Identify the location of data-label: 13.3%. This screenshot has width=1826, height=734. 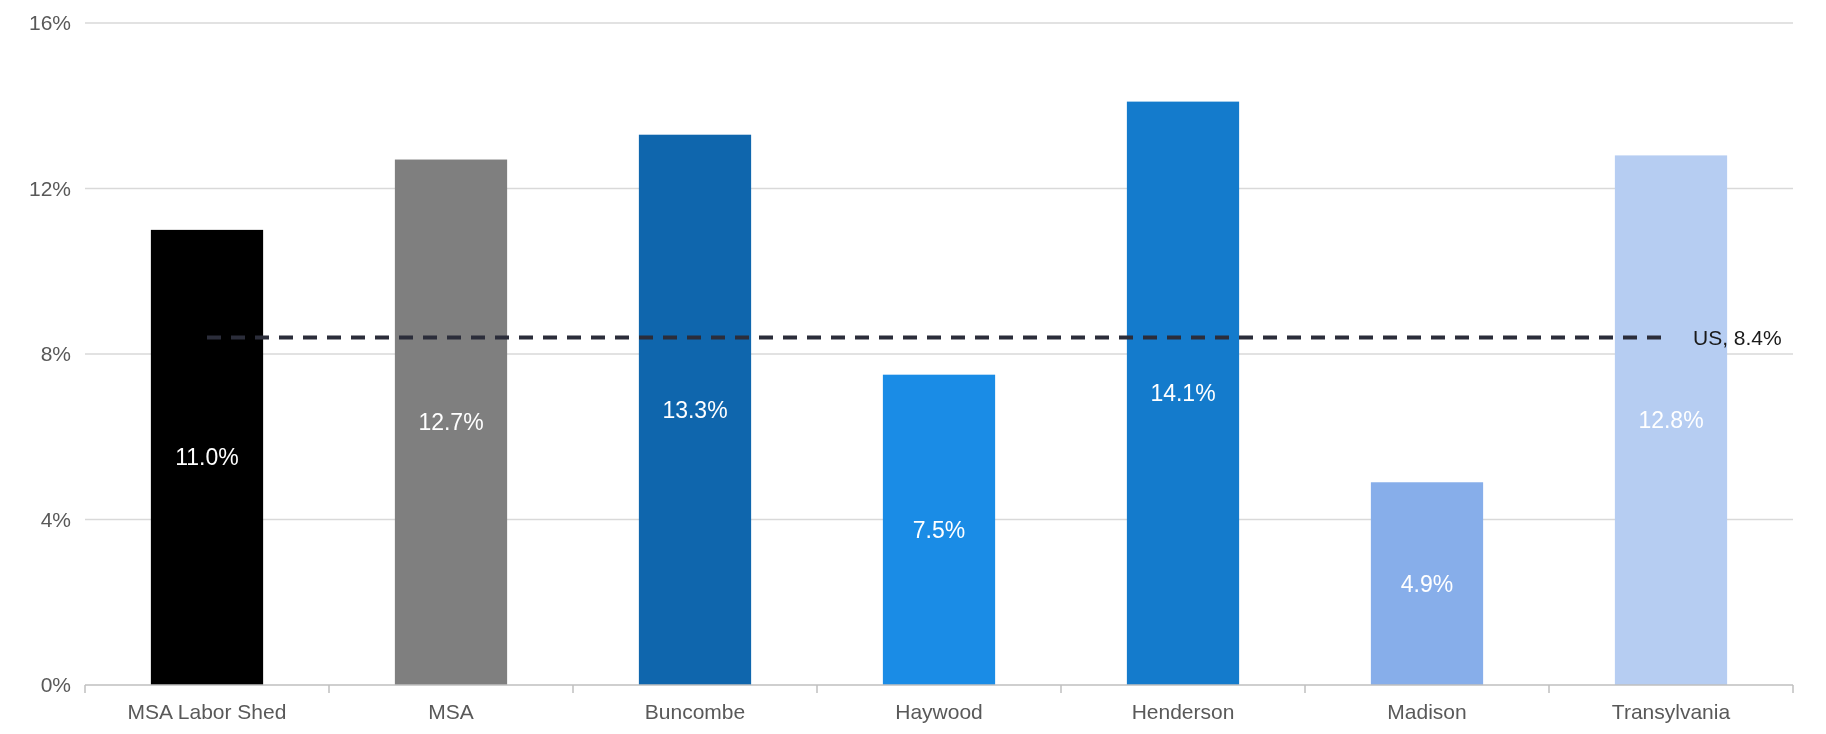
(695, 409).